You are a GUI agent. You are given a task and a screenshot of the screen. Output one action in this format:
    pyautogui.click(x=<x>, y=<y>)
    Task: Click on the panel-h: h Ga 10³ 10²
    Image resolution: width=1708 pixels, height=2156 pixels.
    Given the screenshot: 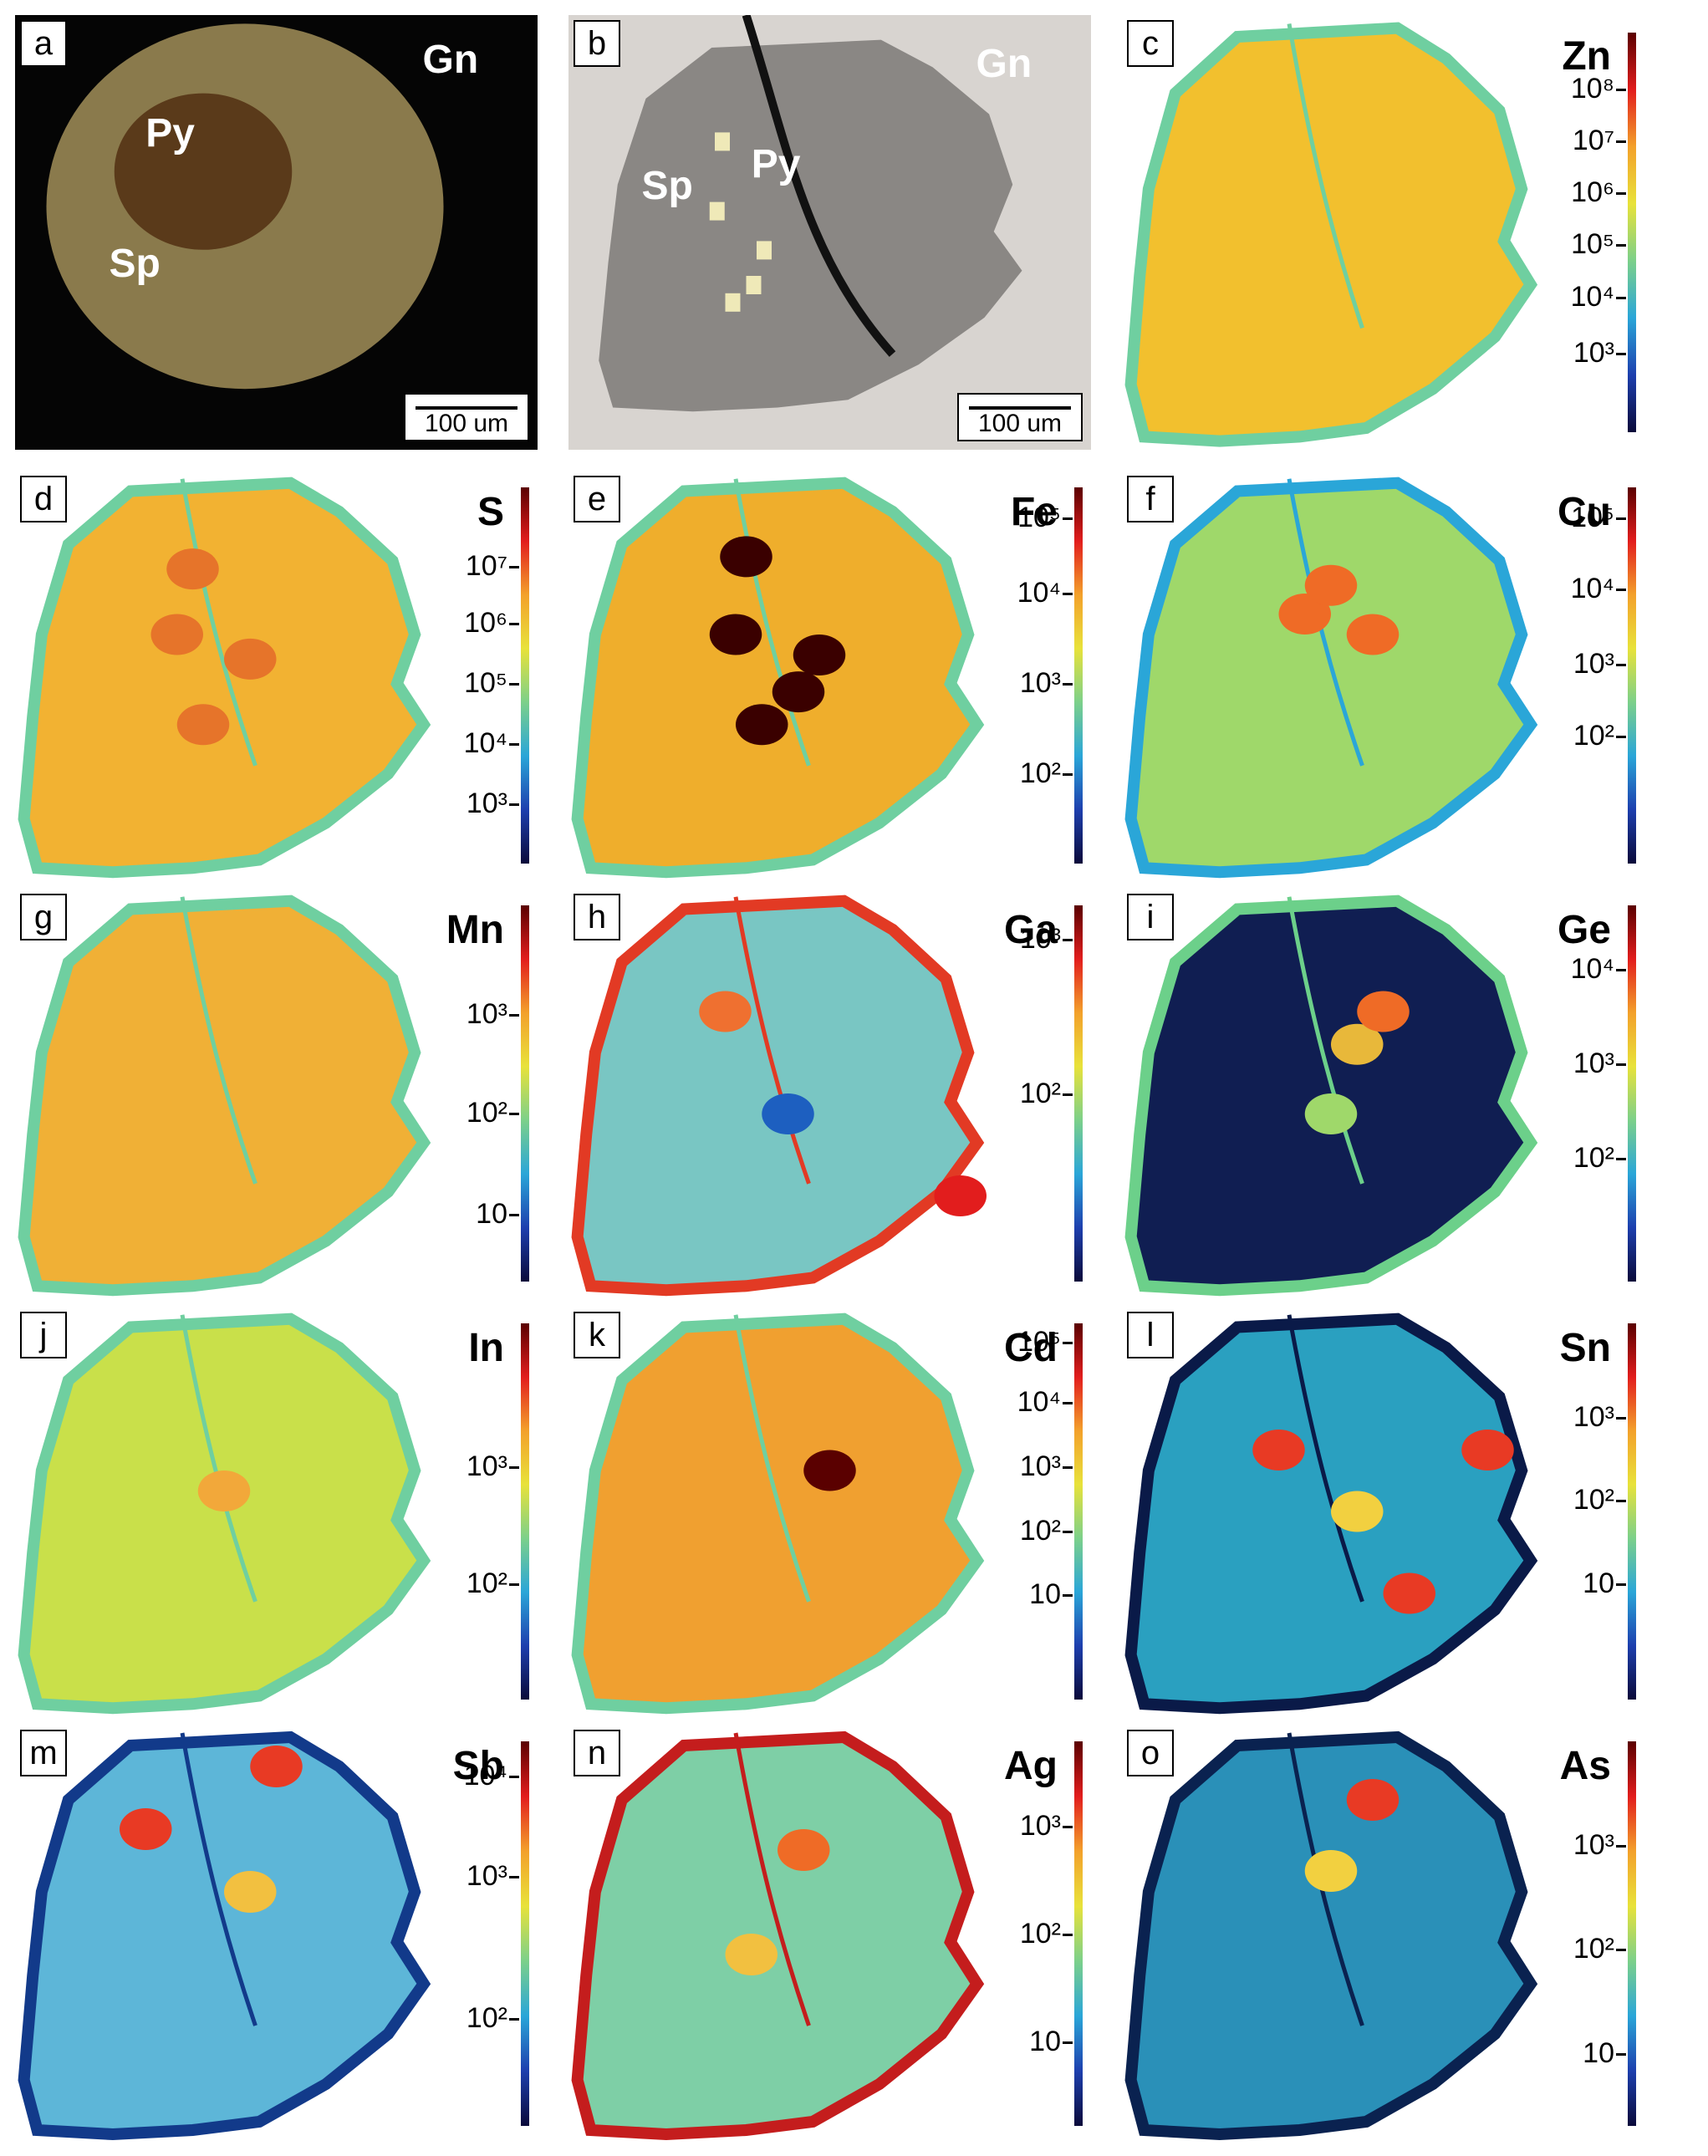 What is the action you would take?
    pyautogui.click(x=829, y=1093)
    